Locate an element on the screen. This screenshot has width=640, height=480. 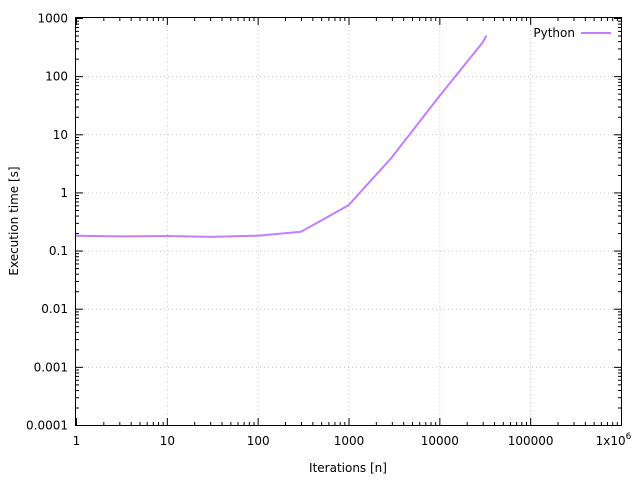
x-tick-label-exponent: 6 is located at coordinates (629, 437).